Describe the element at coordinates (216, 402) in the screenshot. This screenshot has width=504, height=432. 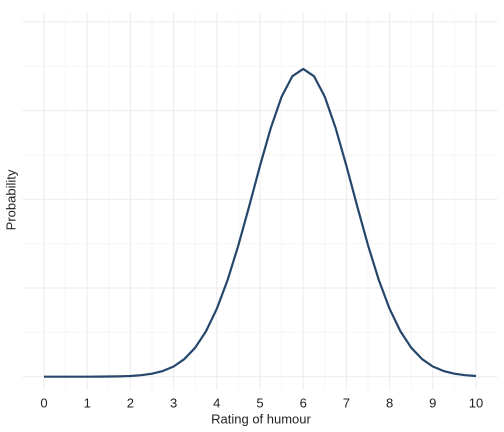
I see `x-tick-label: 4` at that location.